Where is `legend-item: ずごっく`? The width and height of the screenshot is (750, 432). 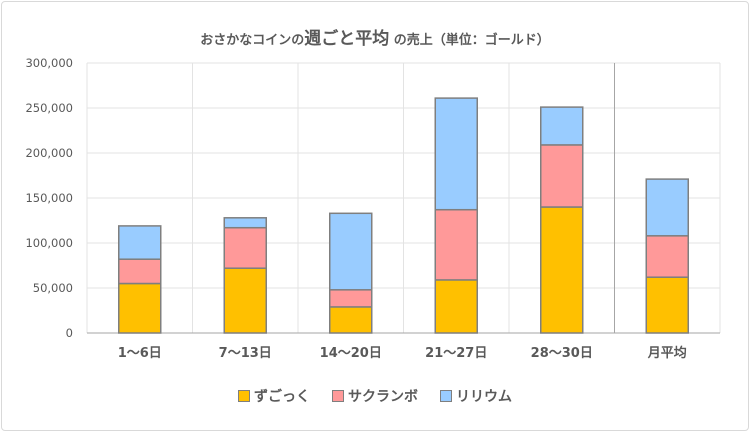 legend-item: ずごっく is located at coordinates (274, 396).